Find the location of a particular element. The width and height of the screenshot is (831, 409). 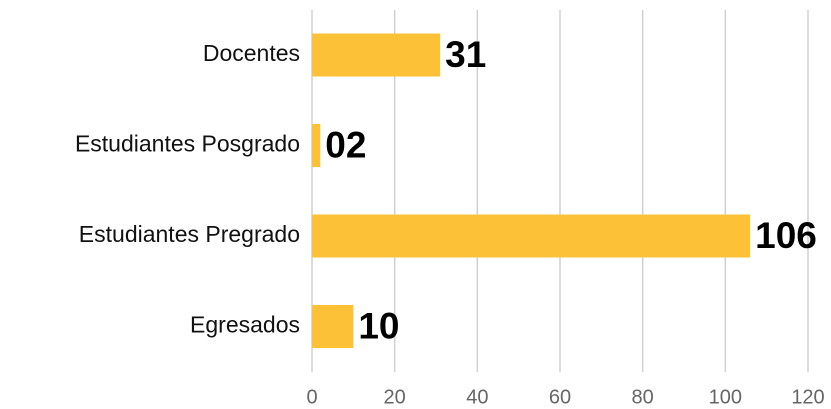

value-label: 31 is located at coordinates (465, 54).